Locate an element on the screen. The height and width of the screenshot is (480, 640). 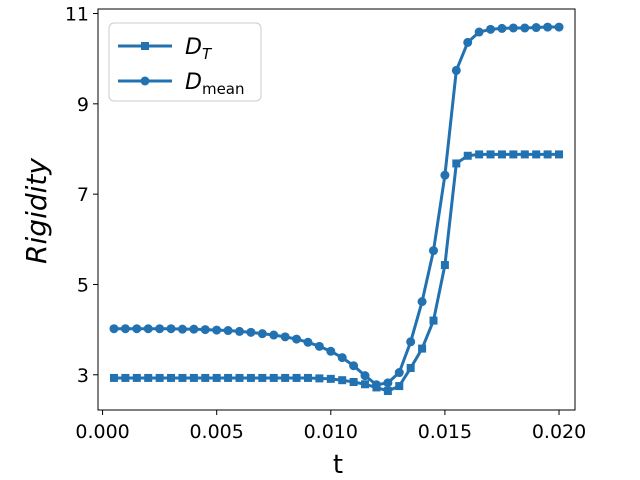
x-tick-label: 0.020 is located at coordinates (559, 432).